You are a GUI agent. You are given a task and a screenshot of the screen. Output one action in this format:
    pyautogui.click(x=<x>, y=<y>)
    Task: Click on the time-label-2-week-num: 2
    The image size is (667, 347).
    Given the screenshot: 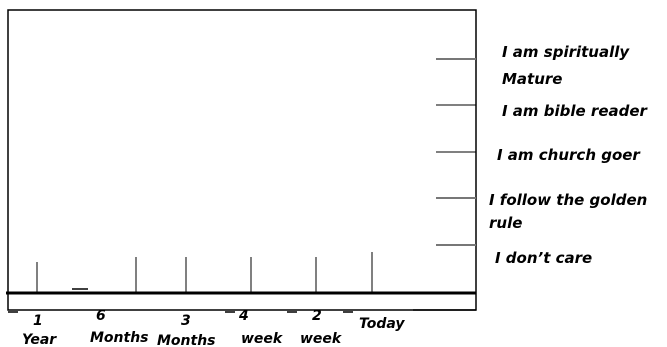 What is the action you would take?
    pyautogui.click(x=317, y=316)
    